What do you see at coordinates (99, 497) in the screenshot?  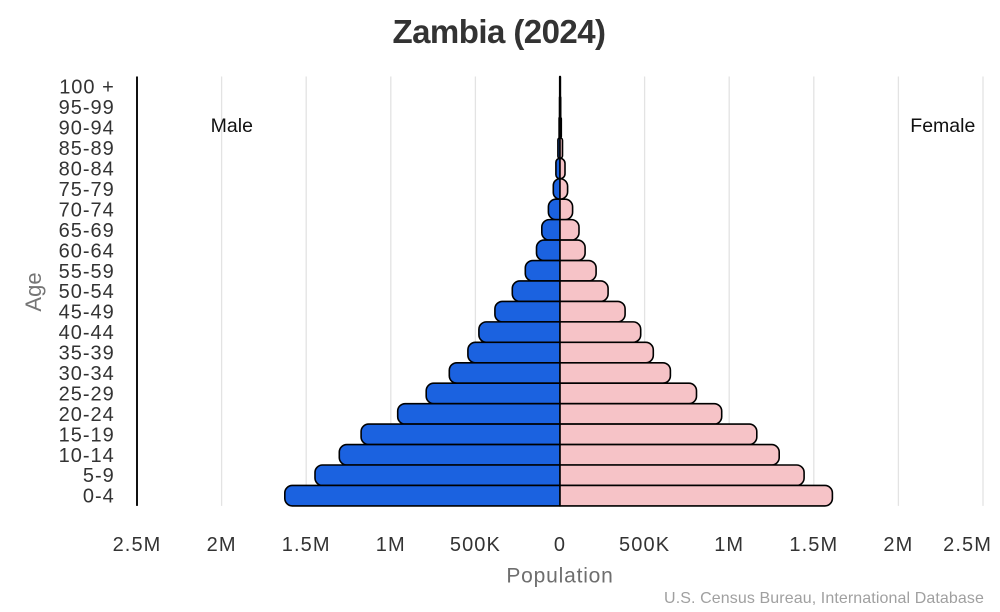 I see `svg-text: 0-4` at bounding box center [99, 497].